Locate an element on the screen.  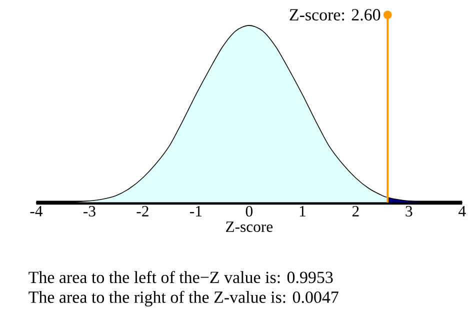
text: The area to the left of the−Z value is: 0.9953 is located at coordinates (180, 277).